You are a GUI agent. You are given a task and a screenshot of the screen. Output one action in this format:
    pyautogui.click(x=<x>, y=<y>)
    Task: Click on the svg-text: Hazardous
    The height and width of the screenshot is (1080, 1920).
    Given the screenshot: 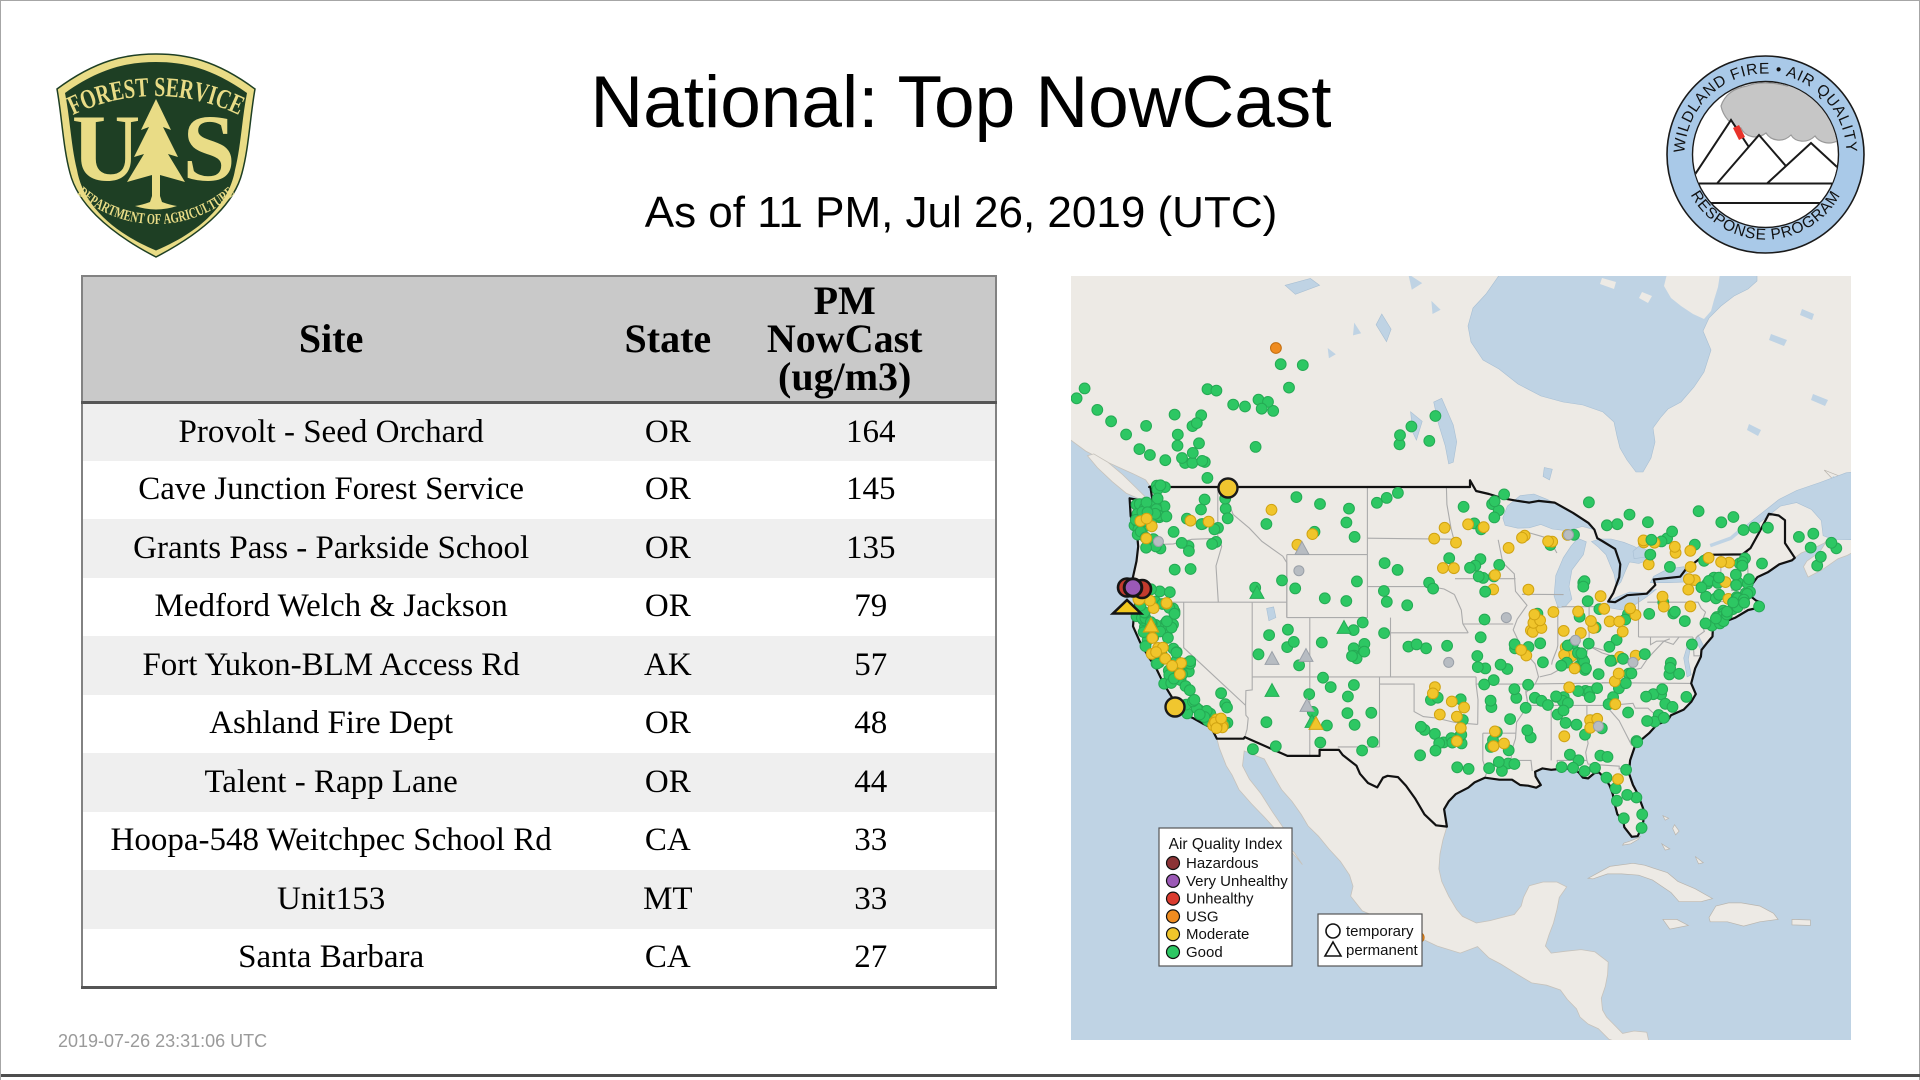 What is the action you would take?
    pyautogui.click(x=1222, y=863)
    